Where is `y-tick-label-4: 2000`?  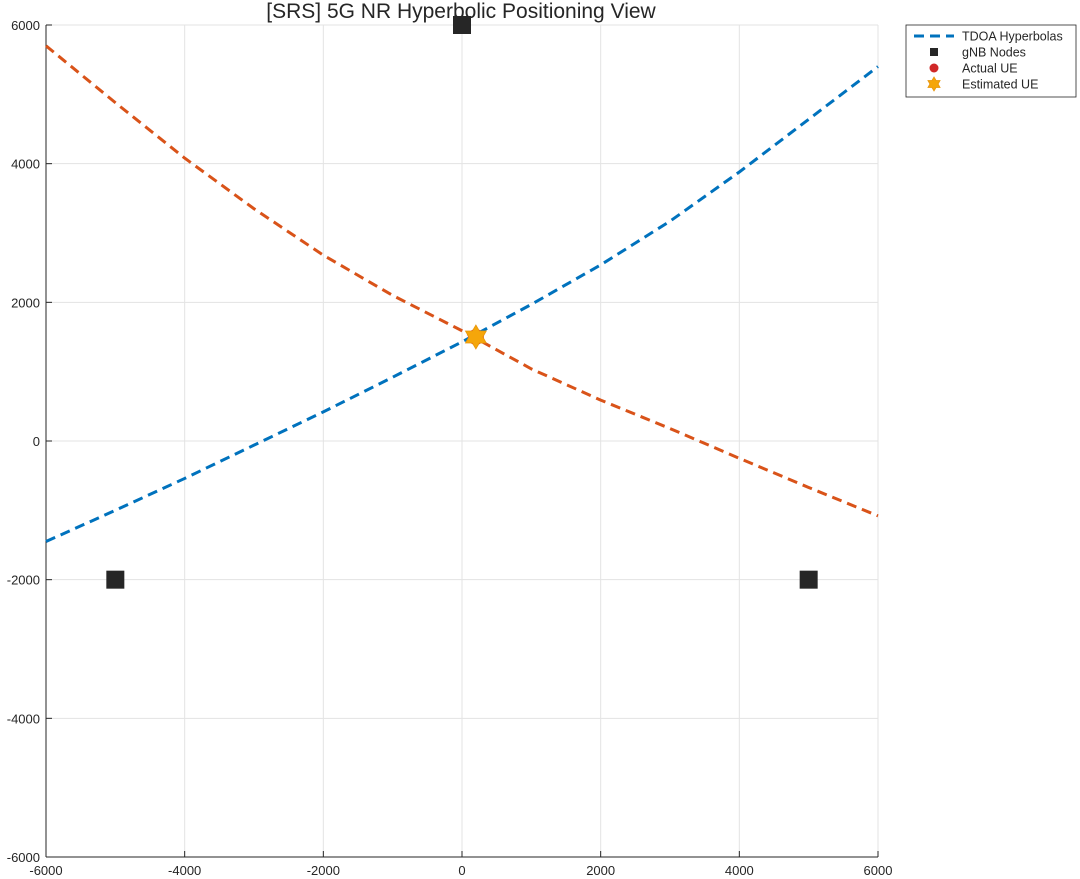
y-tick-label-4: 2000 is located at coordinates (25, 302).